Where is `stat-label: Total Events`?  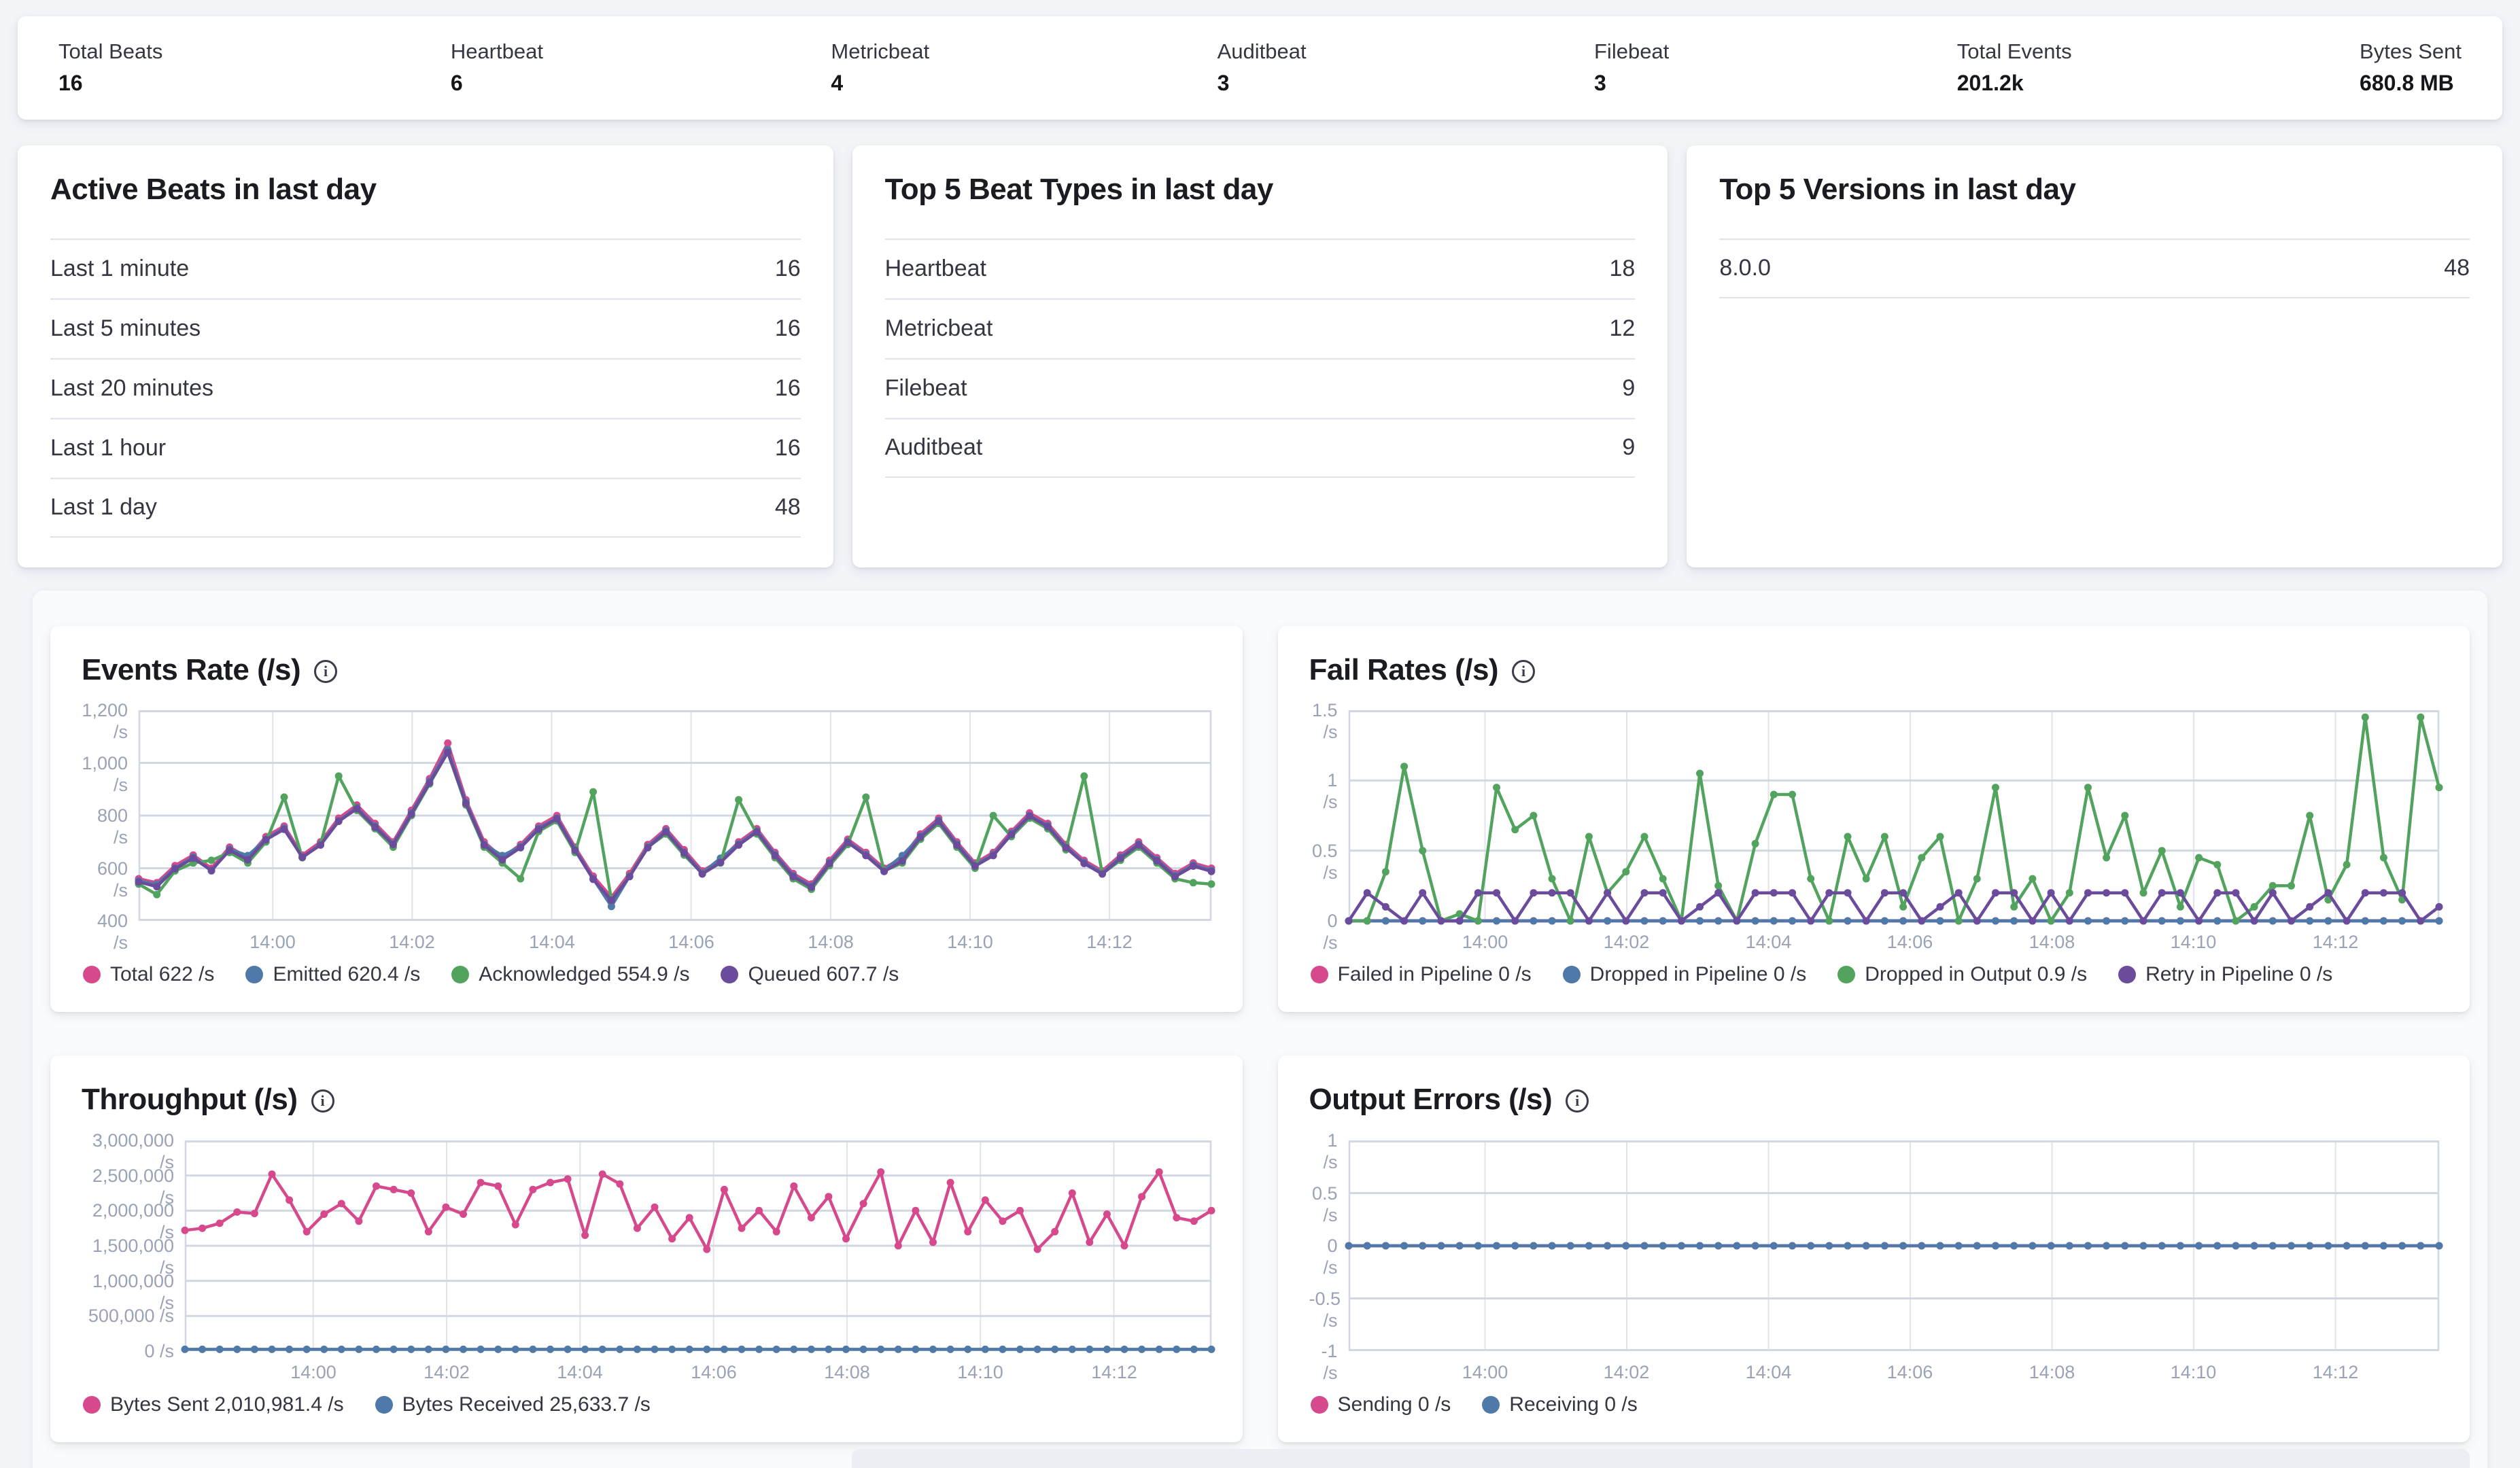
stat-label: Total Events is located at coordinates (2014, 51).